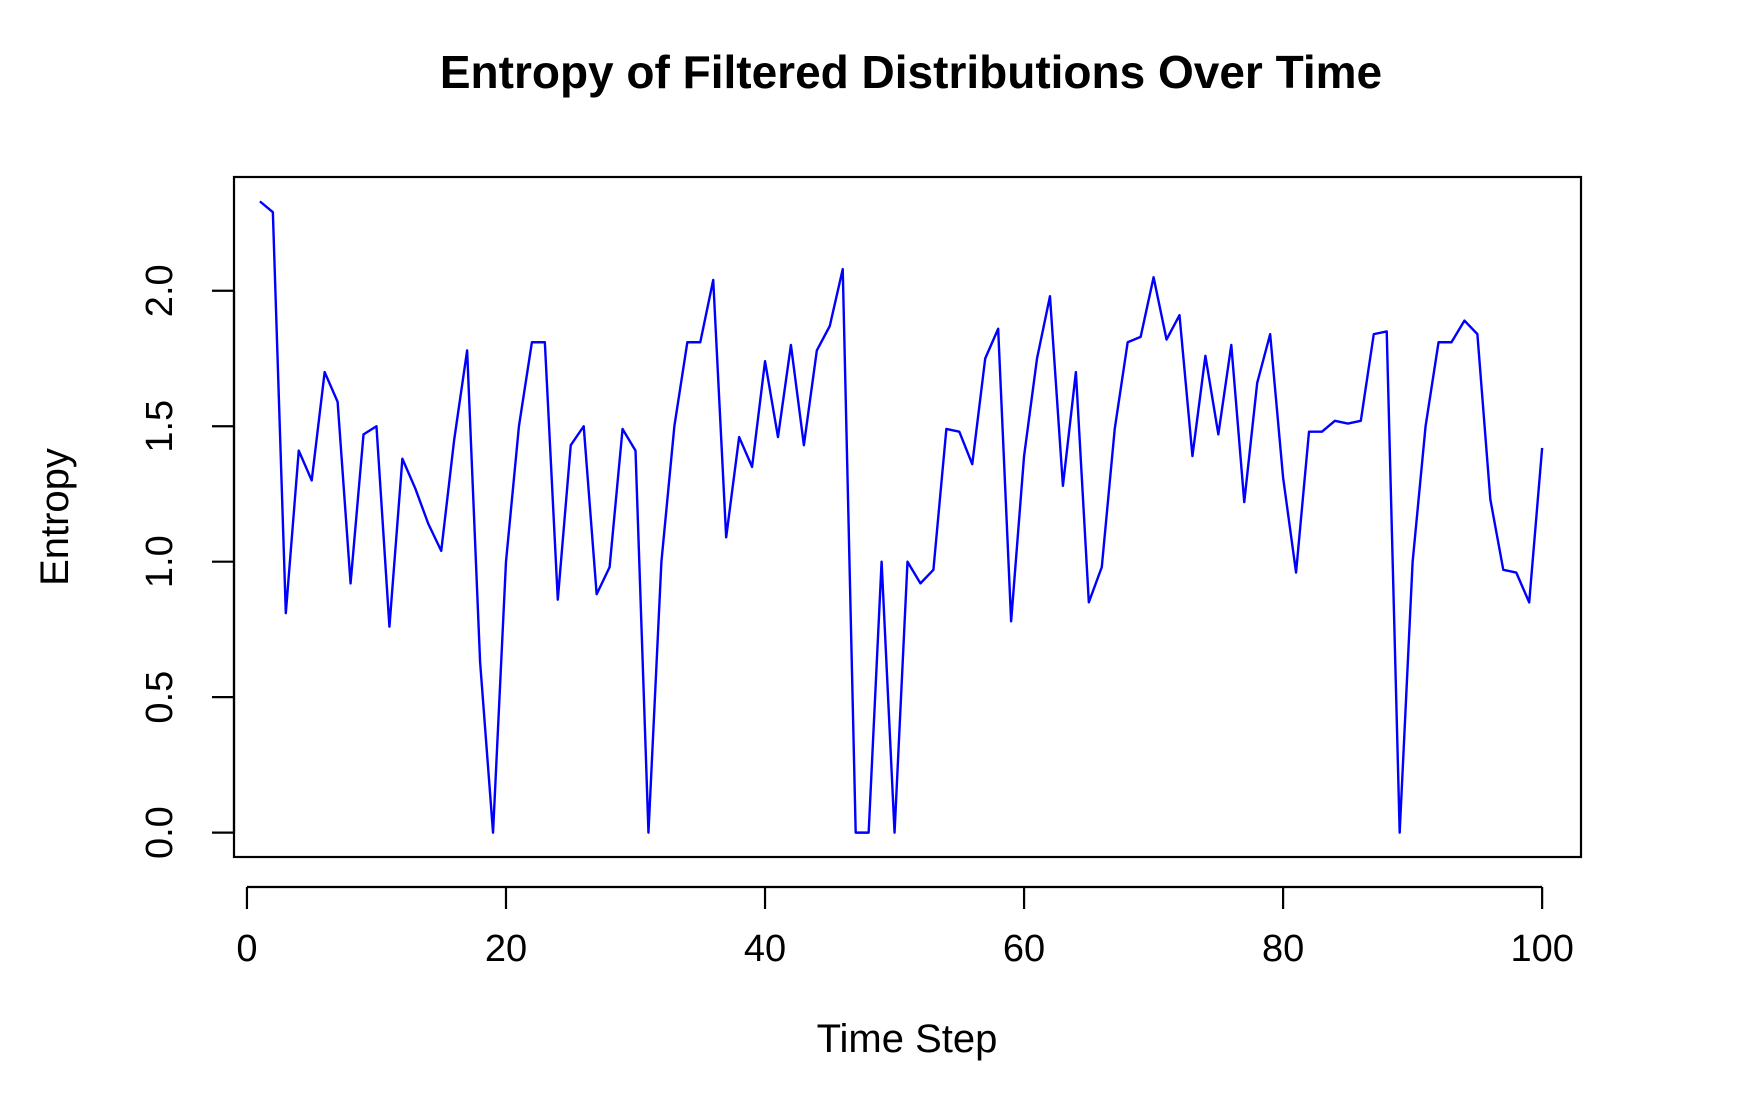 The image size is (1762, 1100). What do you see at coordinates (905, 927) in the screenshot?
I see `x-axis: 0 20 40 60 80 100` at bounding box center [905, 927].